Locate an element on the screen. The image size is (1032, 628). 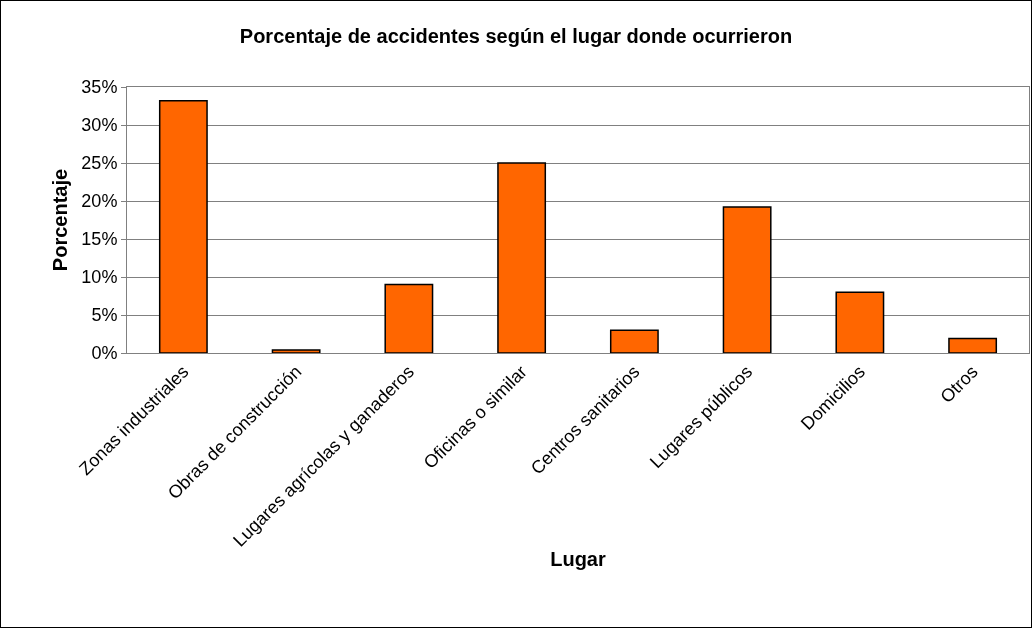
y-tick-label: 0% is located at coordinates (104, 353).